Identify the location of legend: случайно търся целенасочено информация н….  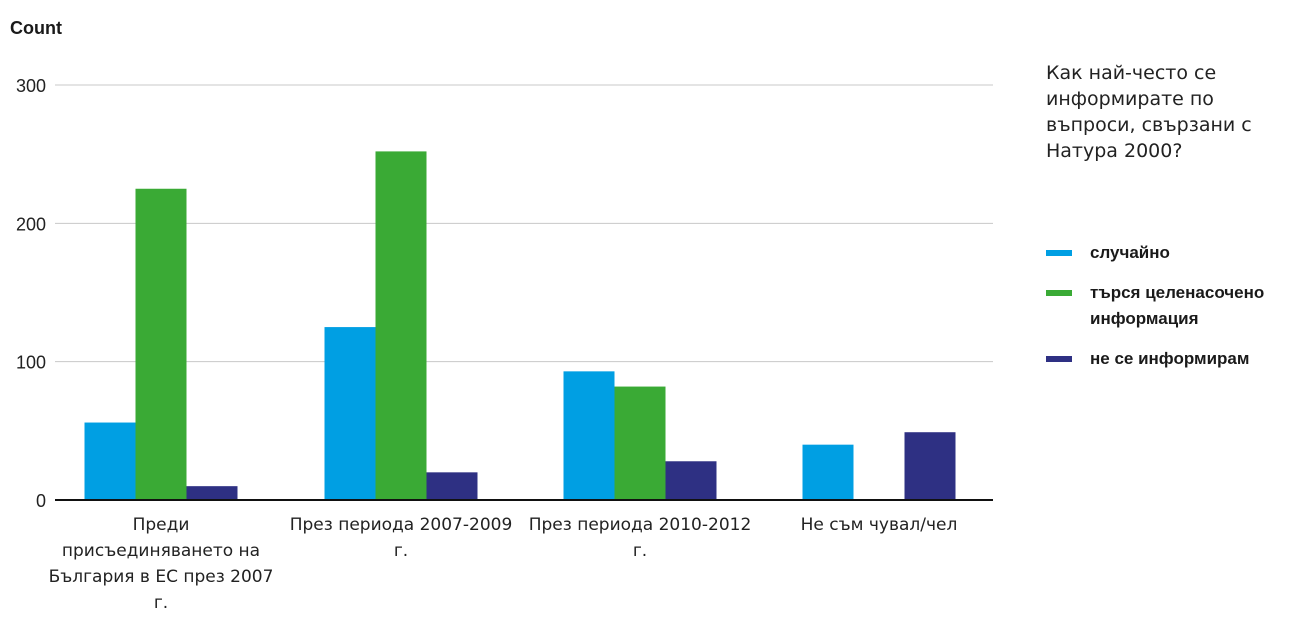
(1175, 313).